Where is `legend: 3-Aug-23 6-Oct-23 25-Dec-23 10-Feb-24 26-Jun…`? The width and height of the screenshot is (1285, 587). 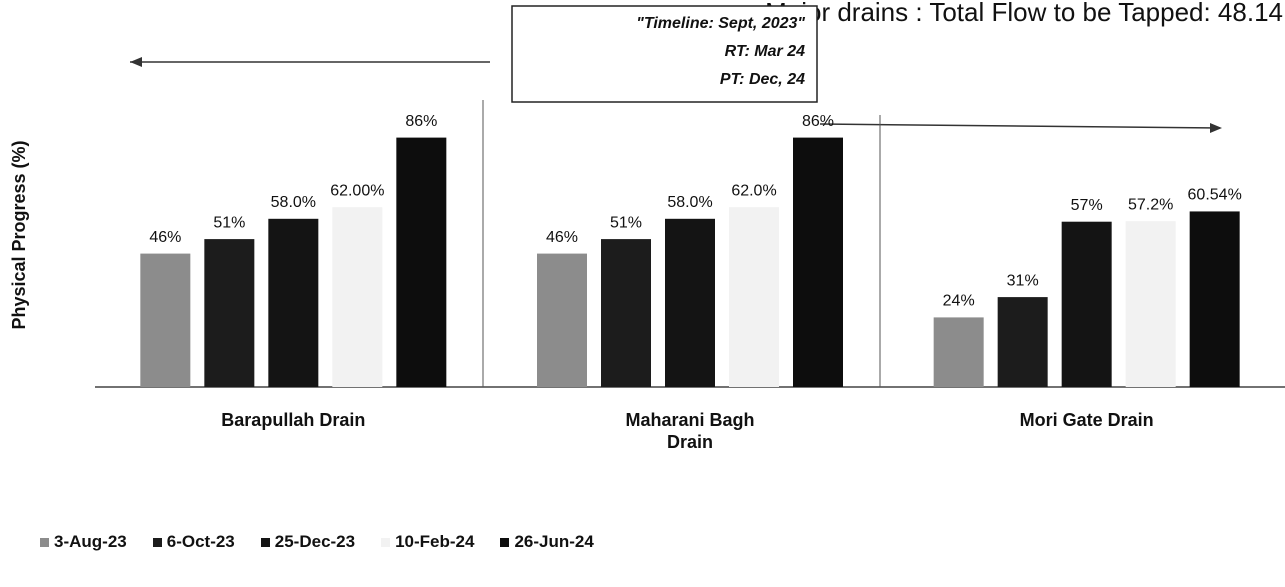
legend: 3-Aug-23 6-Oct-23 25-Dec-23 10-Feb-24 26-Jun… is located at coordinates (317, 542).